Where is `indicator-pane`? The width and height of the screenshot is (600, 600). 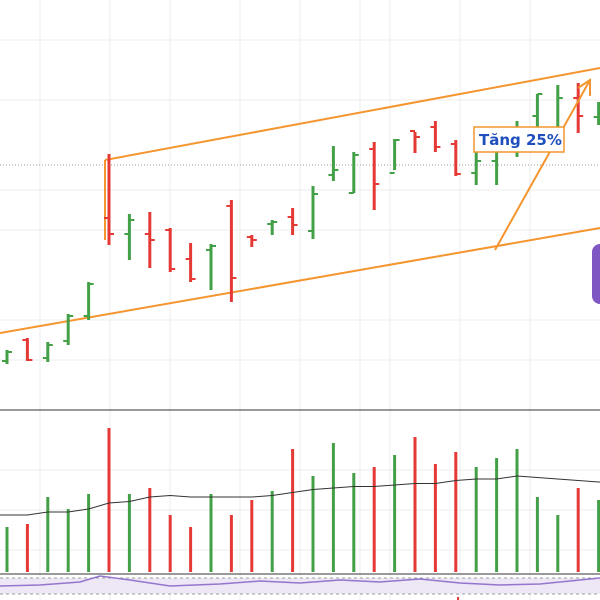 indicator-pane is located at coordinates (300, 586).